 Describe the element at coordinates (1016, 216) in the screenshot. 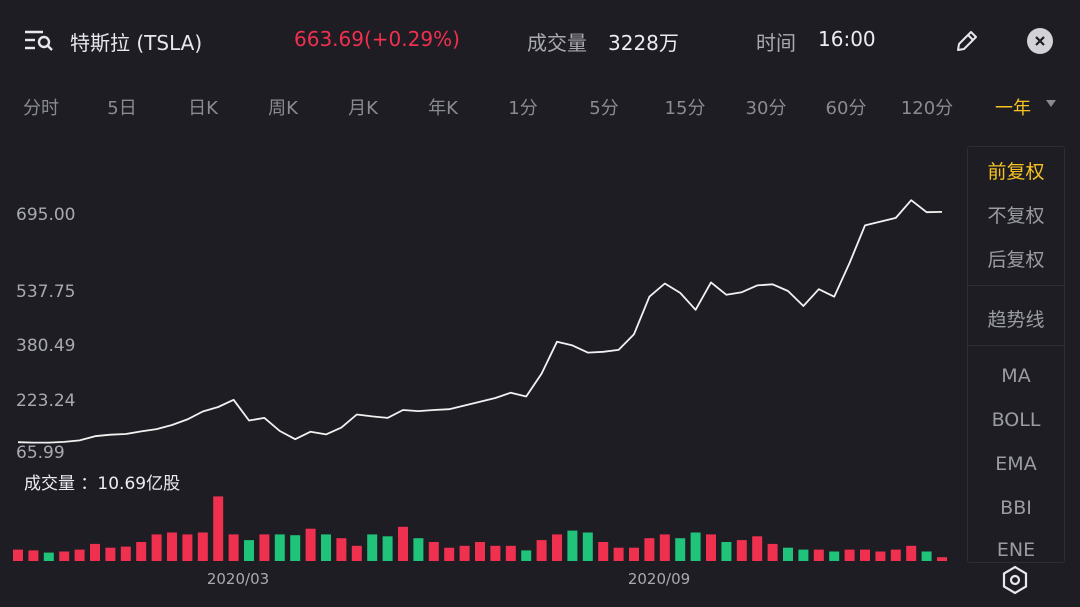

I see `adjust-none: 不复权` at that location.